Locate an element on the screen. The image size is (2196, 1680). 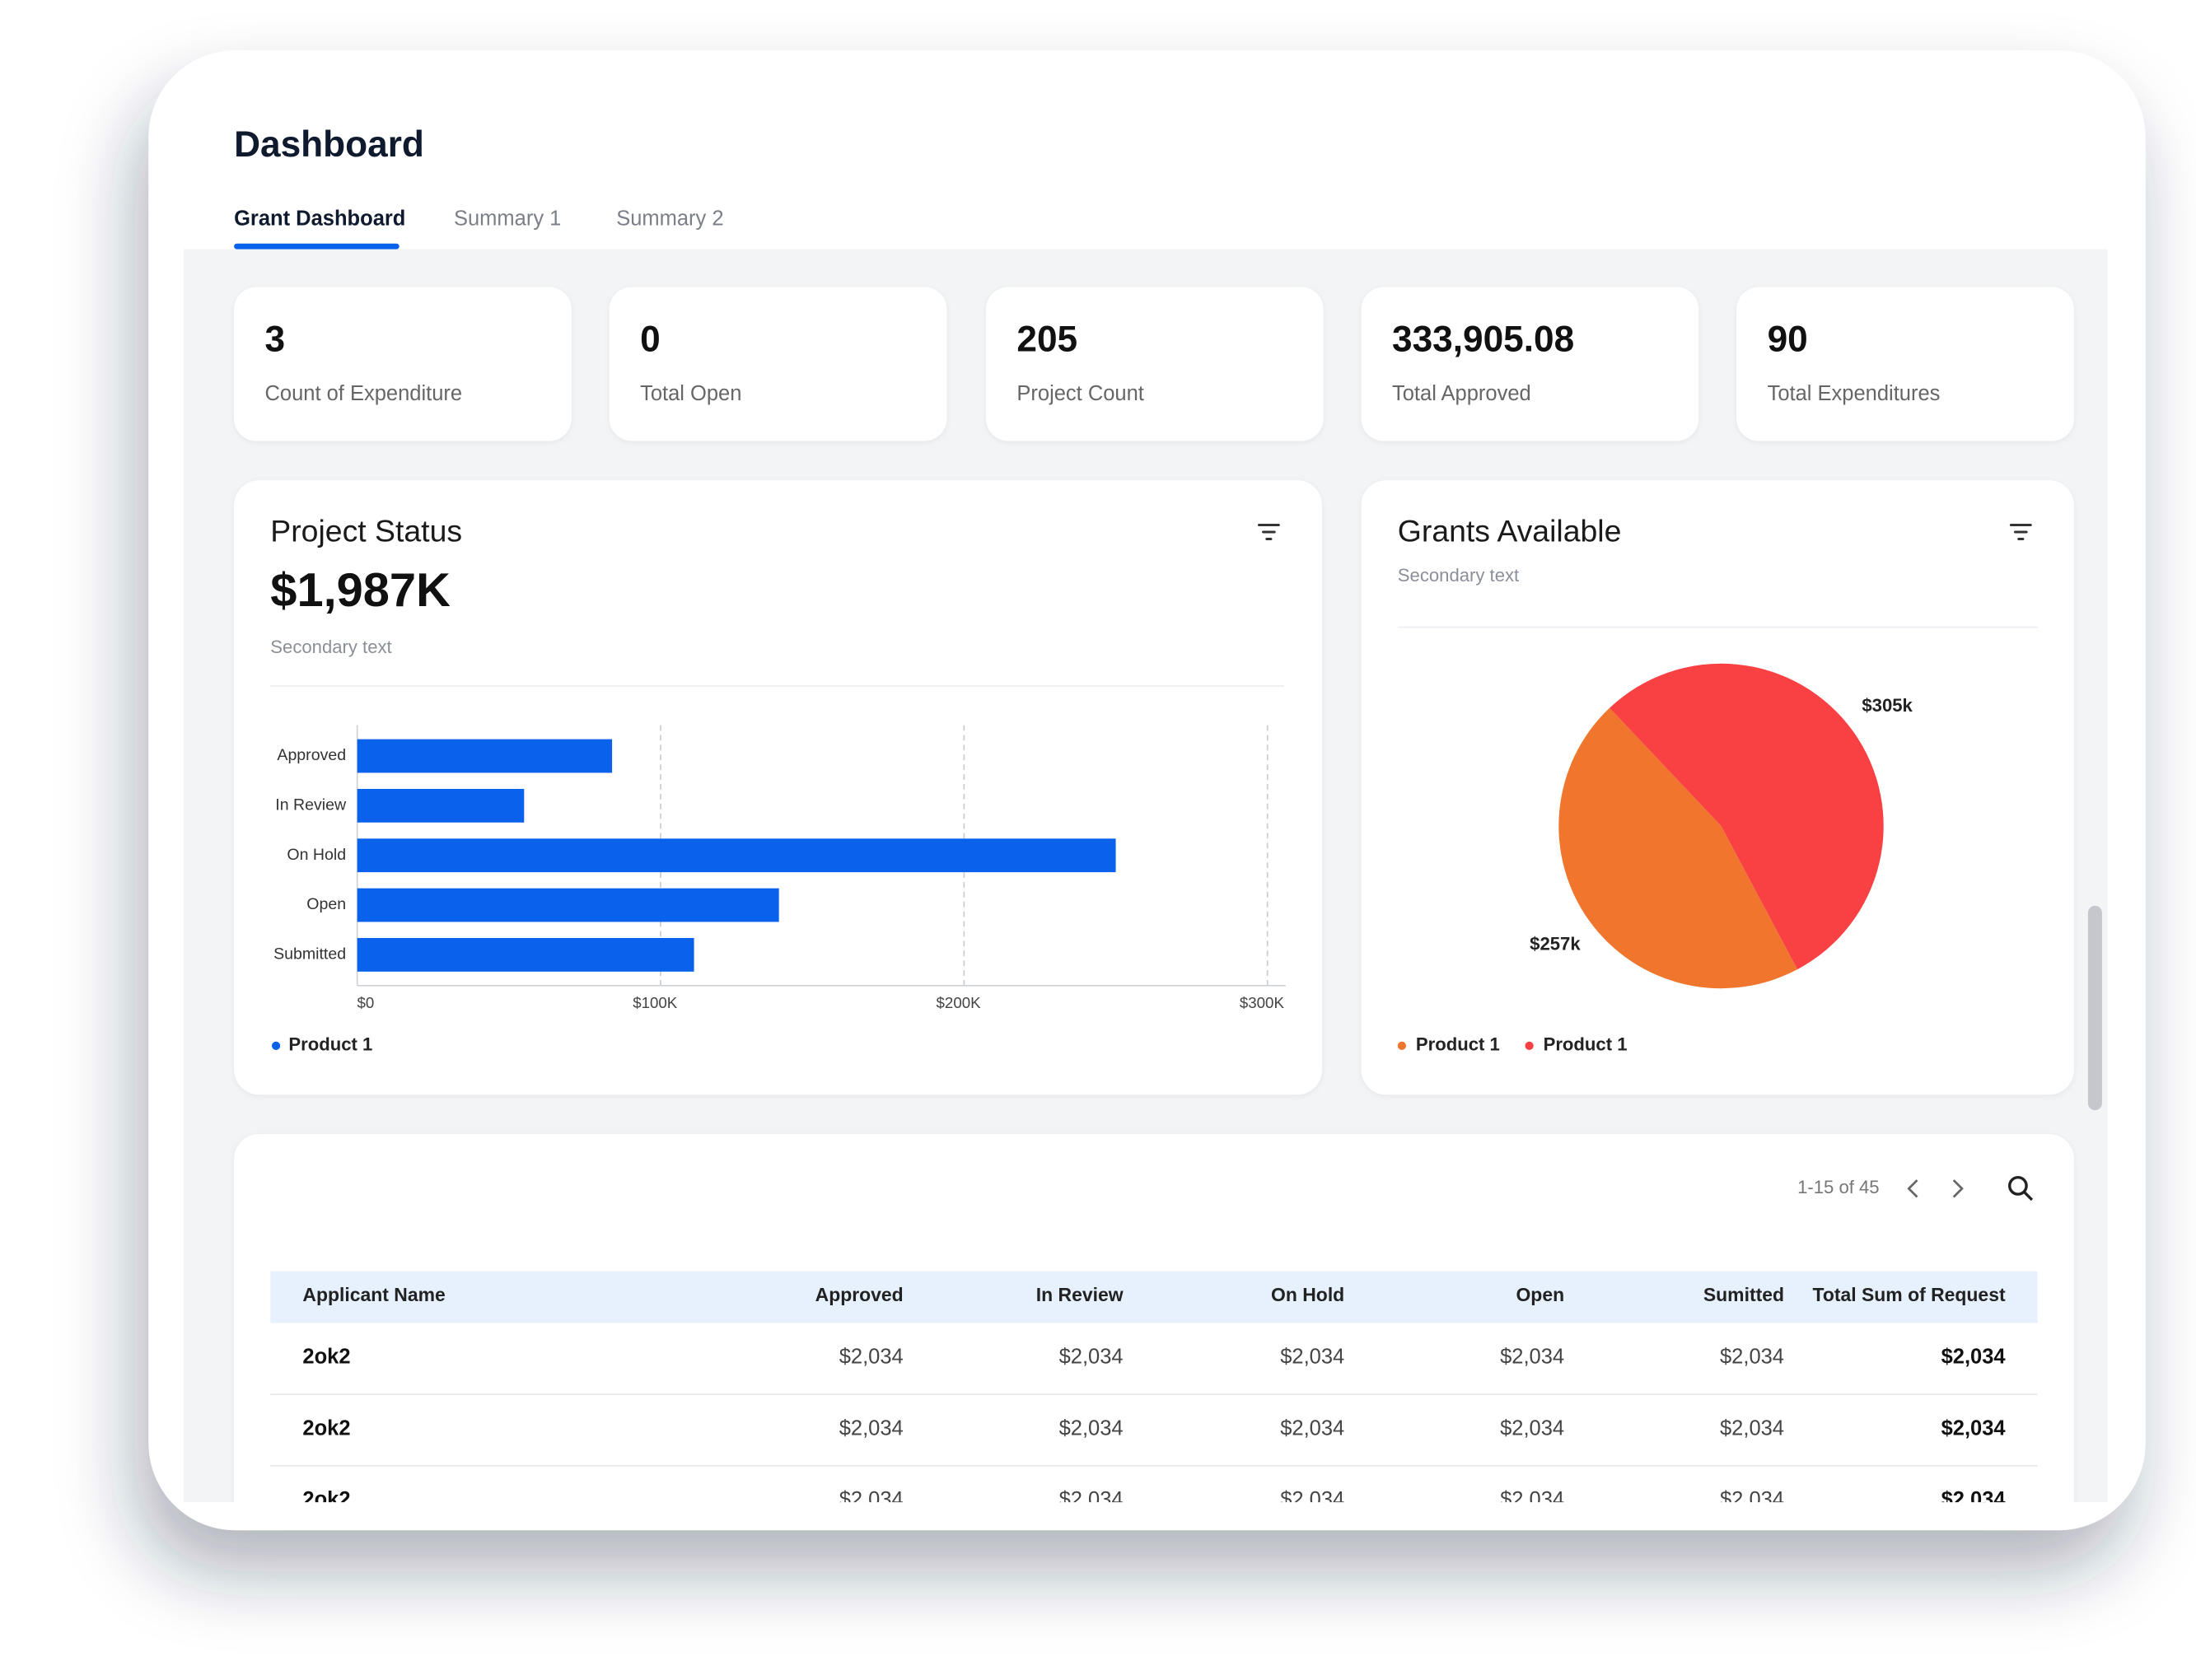
kpi-value: 0 is located at coordinates (650, 339).